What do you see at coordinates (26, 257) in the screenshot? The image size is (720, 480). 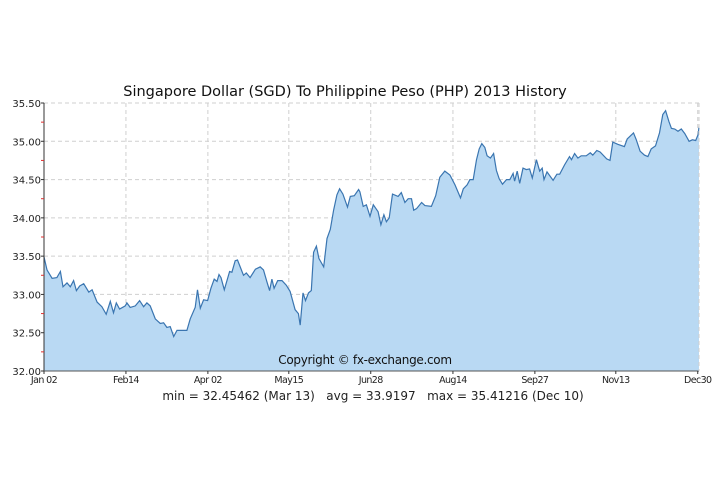 I see `y-tick-label: 33.50` at bounding box center [26, 257].